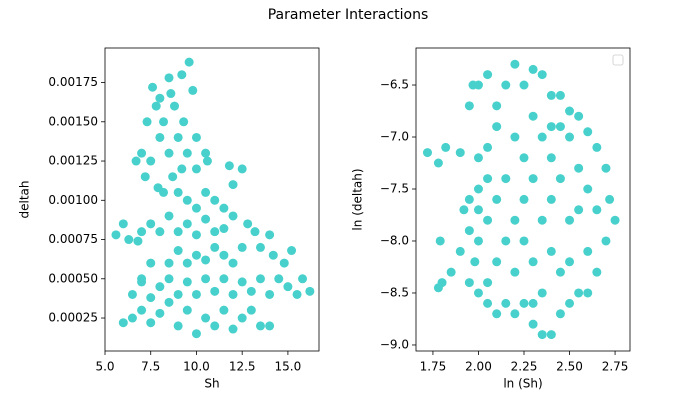 The height and width of the screenshot is (400, 700). Describe the element at coordinates (618, 60) in the screenshot. I see `legend` at that location.